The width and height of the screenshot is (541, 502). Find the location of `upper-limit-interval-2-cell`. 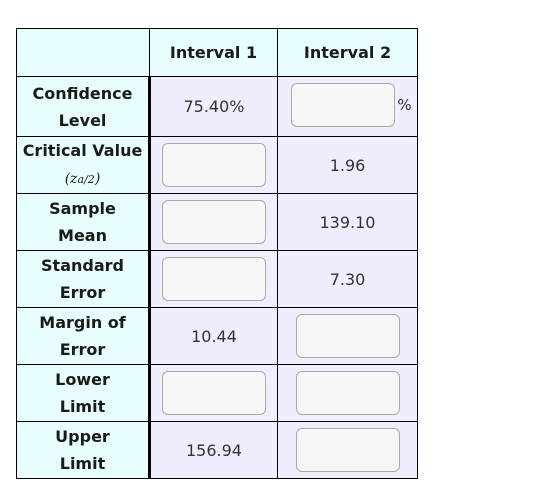

upper-limit-interval-2-cell is located at coordinates (347, 450).